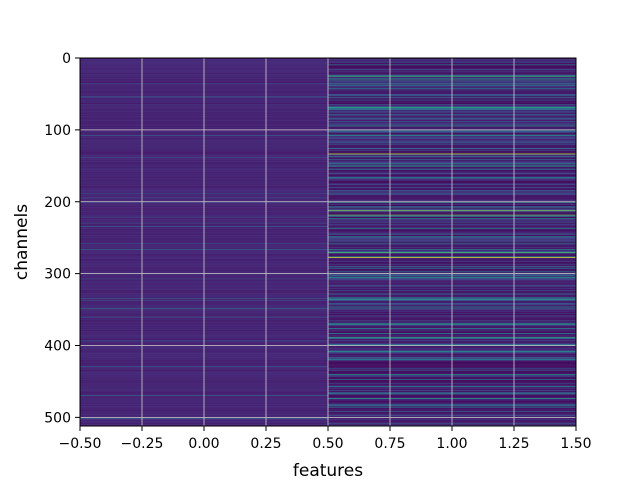  What do you see at coordinates (57, 131) in the screenshot?
I see `y-tick-label: 100` at bounding box center [57, 131].